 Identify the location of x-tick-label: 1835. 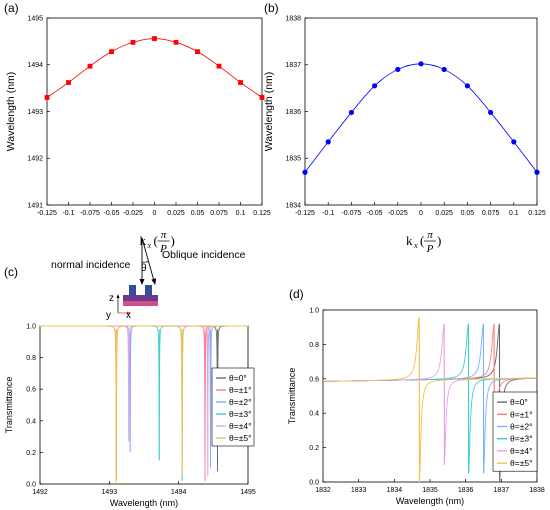
(430, 490).